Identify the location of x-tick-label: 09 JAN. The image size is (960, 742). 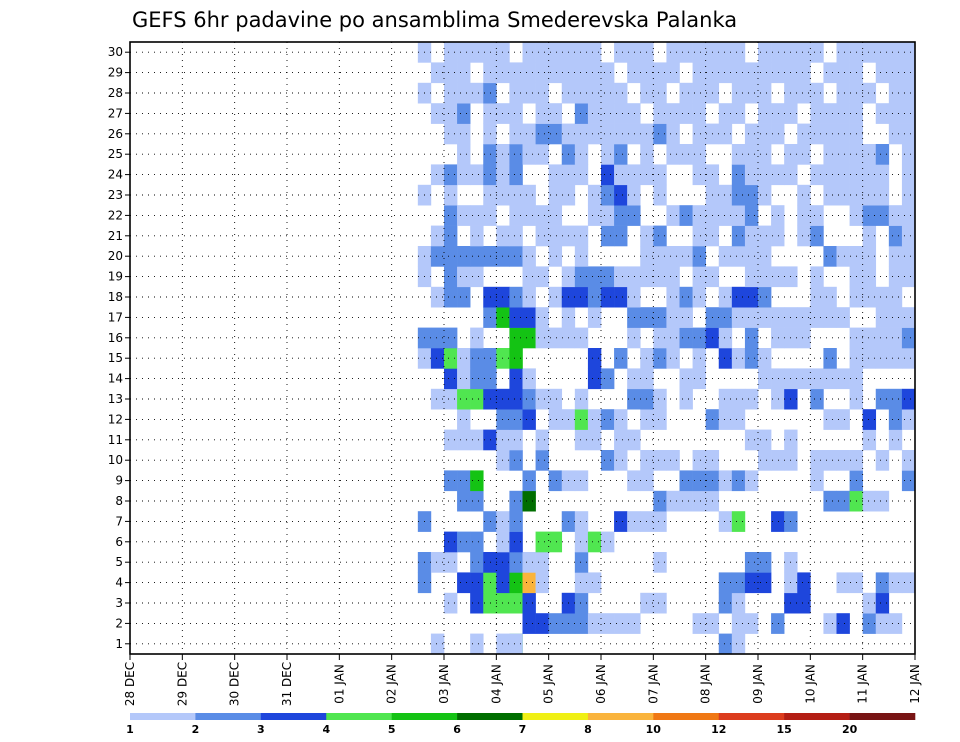
(758, 684).